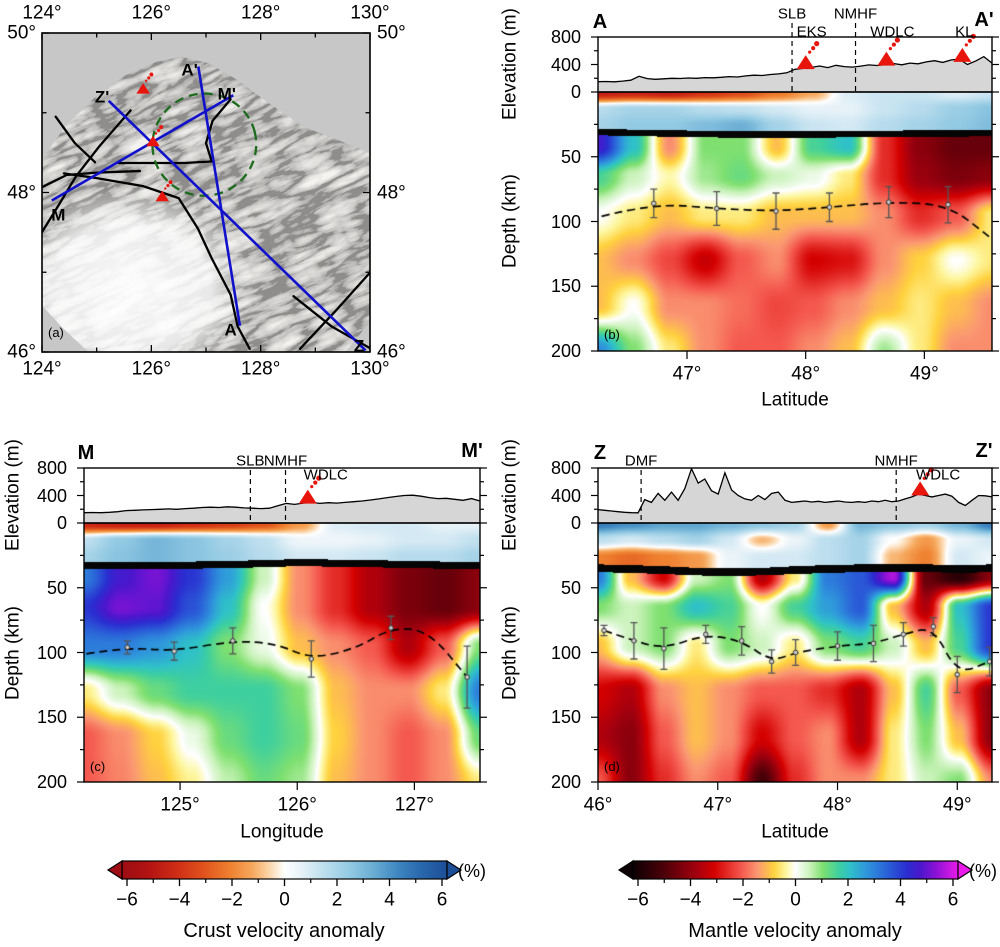 The width and height of the screenshot is (1000, 947). I want to click on x-tick-label: 125°, so click(180, 805).